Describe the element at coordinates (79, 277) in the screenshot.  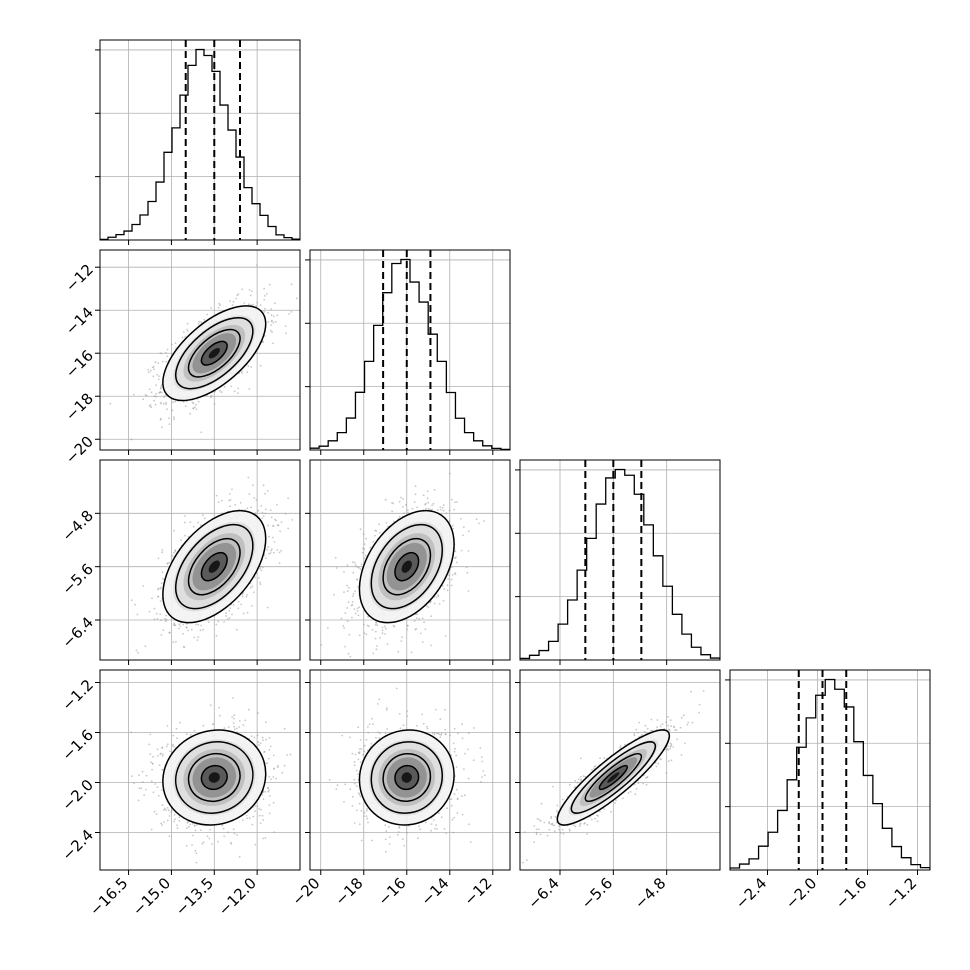
I see `y-tick-label: −12` at that location.